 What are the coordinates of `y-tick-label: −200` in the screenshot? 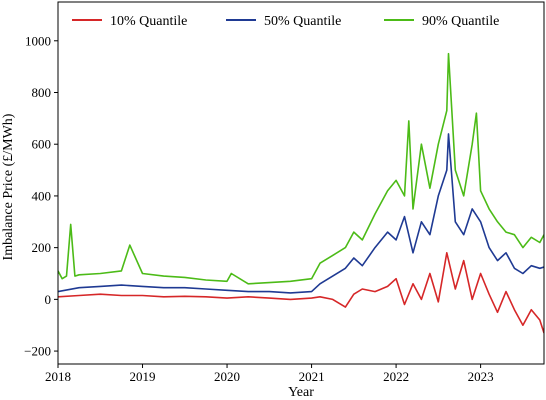 It's located at (37, 351).